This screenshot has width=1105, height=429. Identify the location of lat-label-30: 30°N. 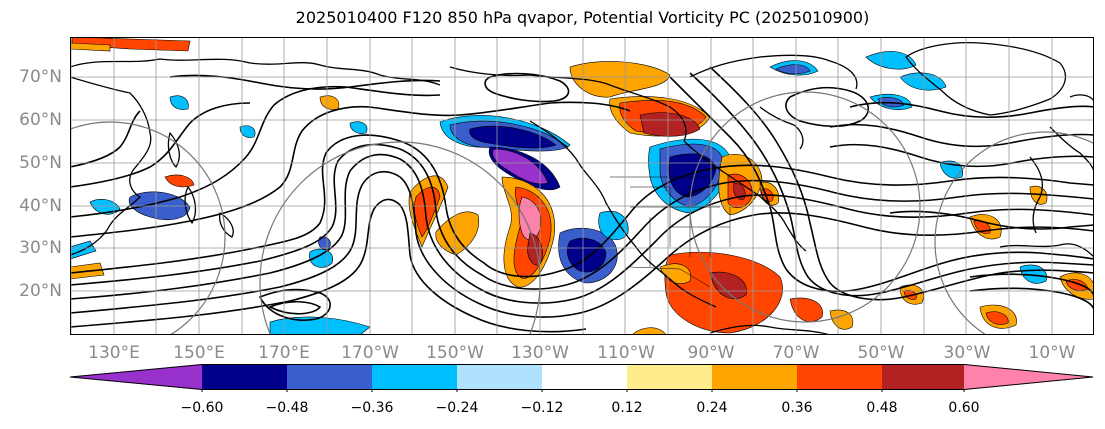
(40, 248).